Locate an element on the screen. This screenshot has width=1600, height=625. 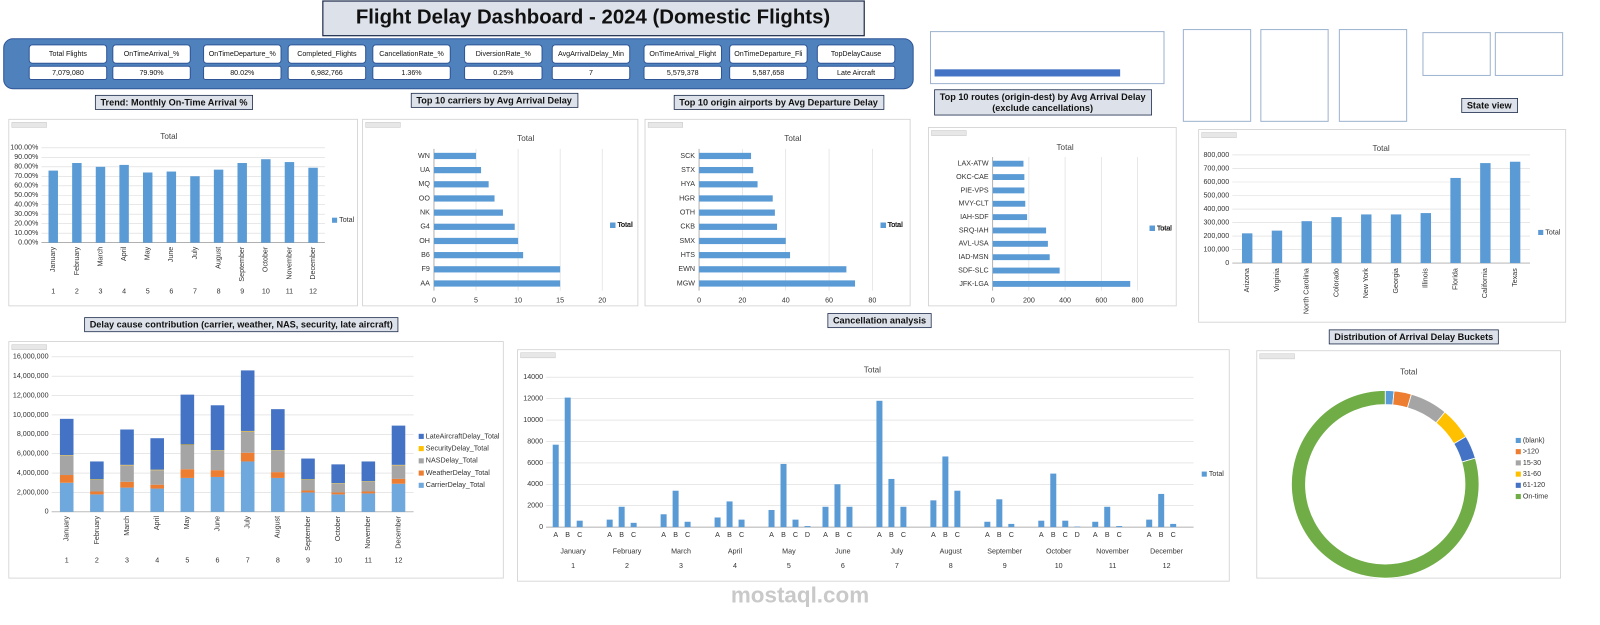
section-heading: Distribution of Arrival Delay Buckets is located at coordinates (1413, 337).